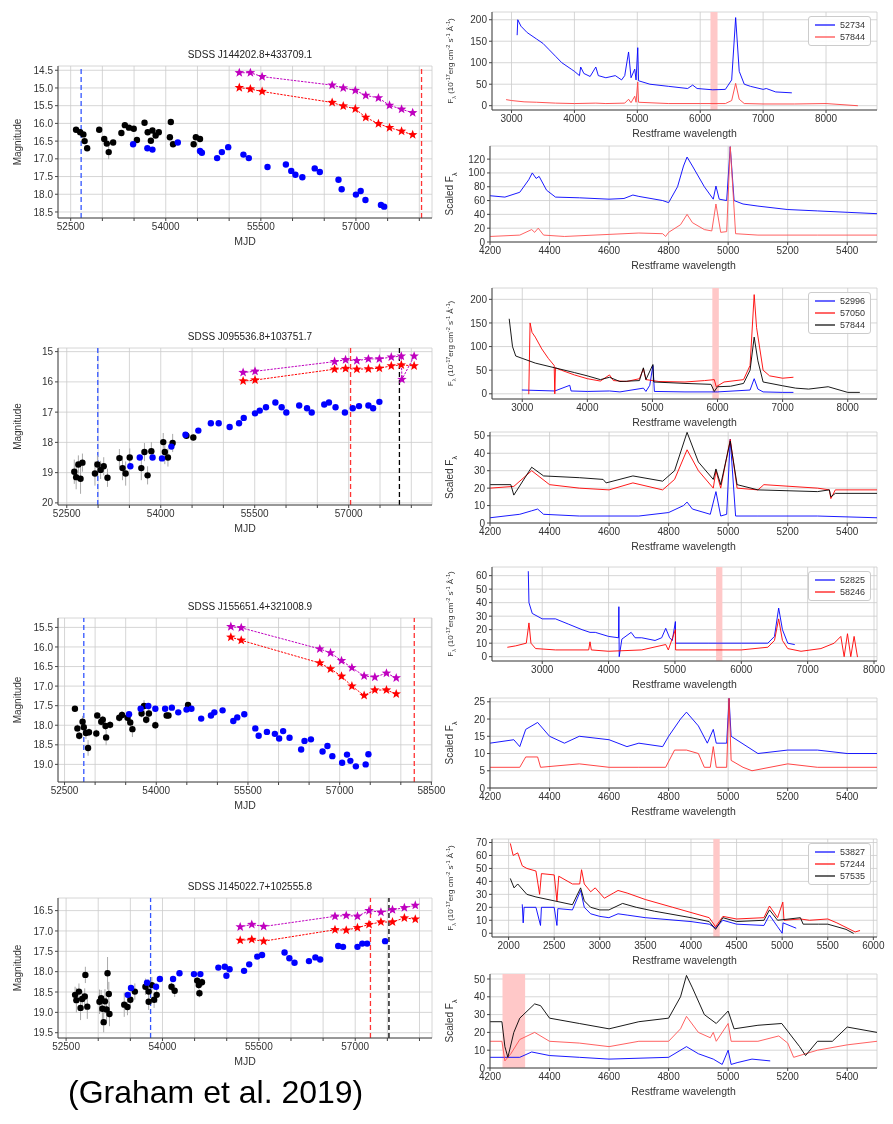  Describe the element at coordinates (47, 473) in the screenshot. I see `y-tick-label: 19` at that location.